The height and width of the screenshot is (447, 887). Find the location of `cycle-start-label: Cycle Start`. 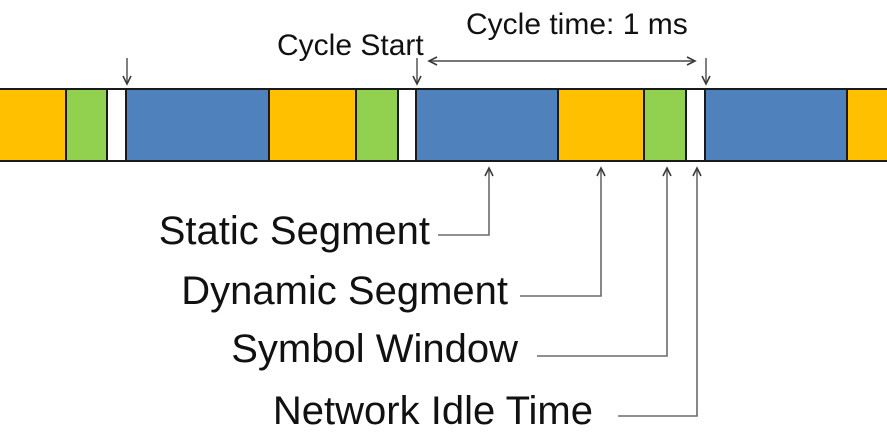

cycle-start-label: Cycle Start is located at coordinates (350, 45).